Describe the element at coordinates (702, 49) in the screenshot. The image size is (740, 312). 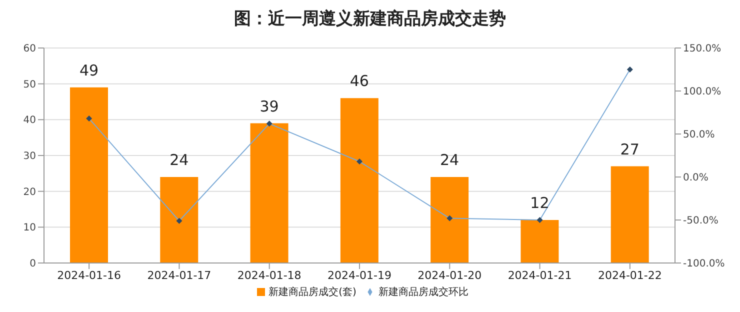
I see `y2-tick-label: 150.0%` at that location.